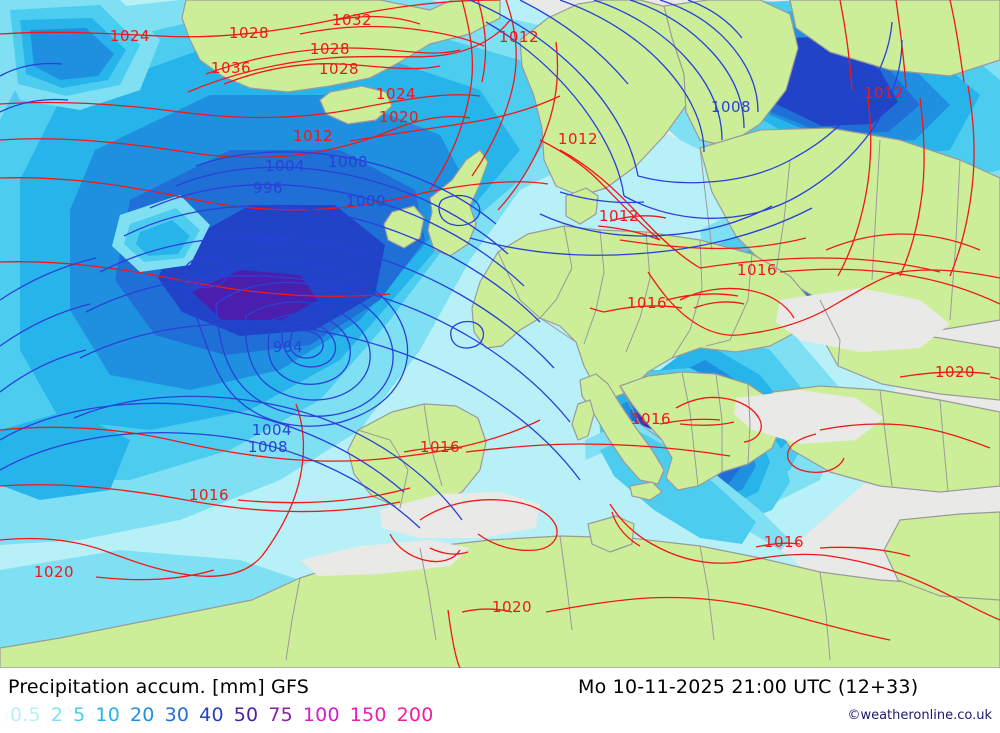 The image size is (1000, 733). Describe the element at coordinates (651, 419) in the screenshot. I see `isobar-label-1016-28: 1016` at that location.